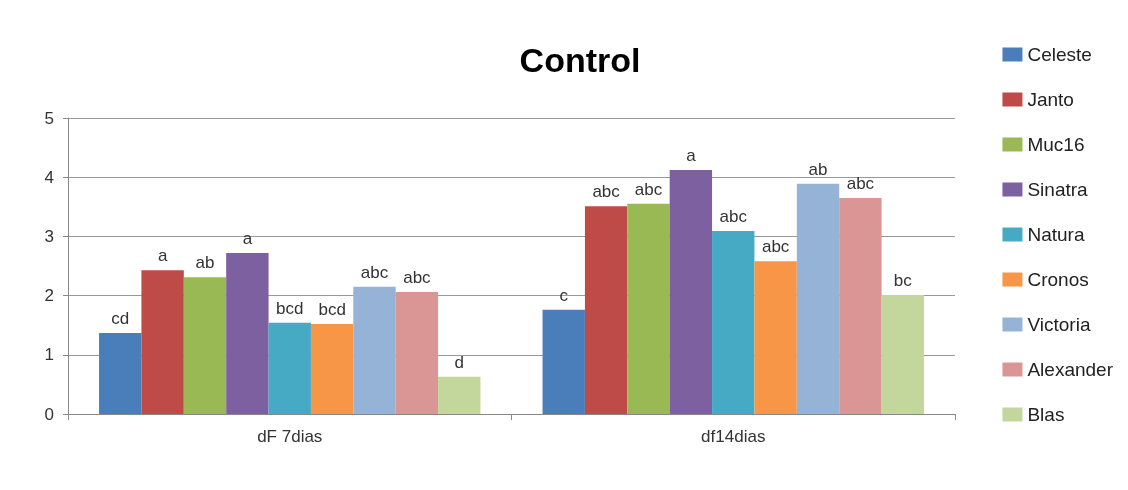 Image resolution: width=1128 pixels, height=490 pixels. What do you see at coordinates (290, 436) in the screenshot?
I see `x-tick-label: dF 7dias` at bounding box center [290, 436].